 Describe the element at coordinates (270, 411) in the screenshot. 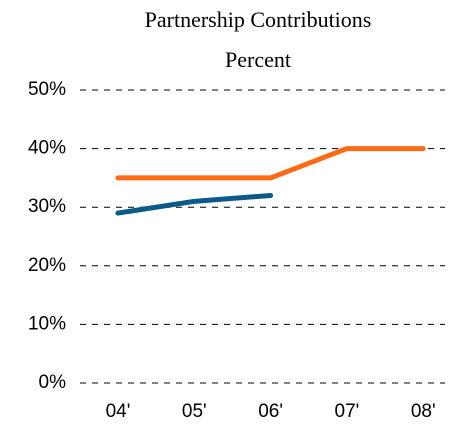

I see `x-tick-label: 06'` at that location.